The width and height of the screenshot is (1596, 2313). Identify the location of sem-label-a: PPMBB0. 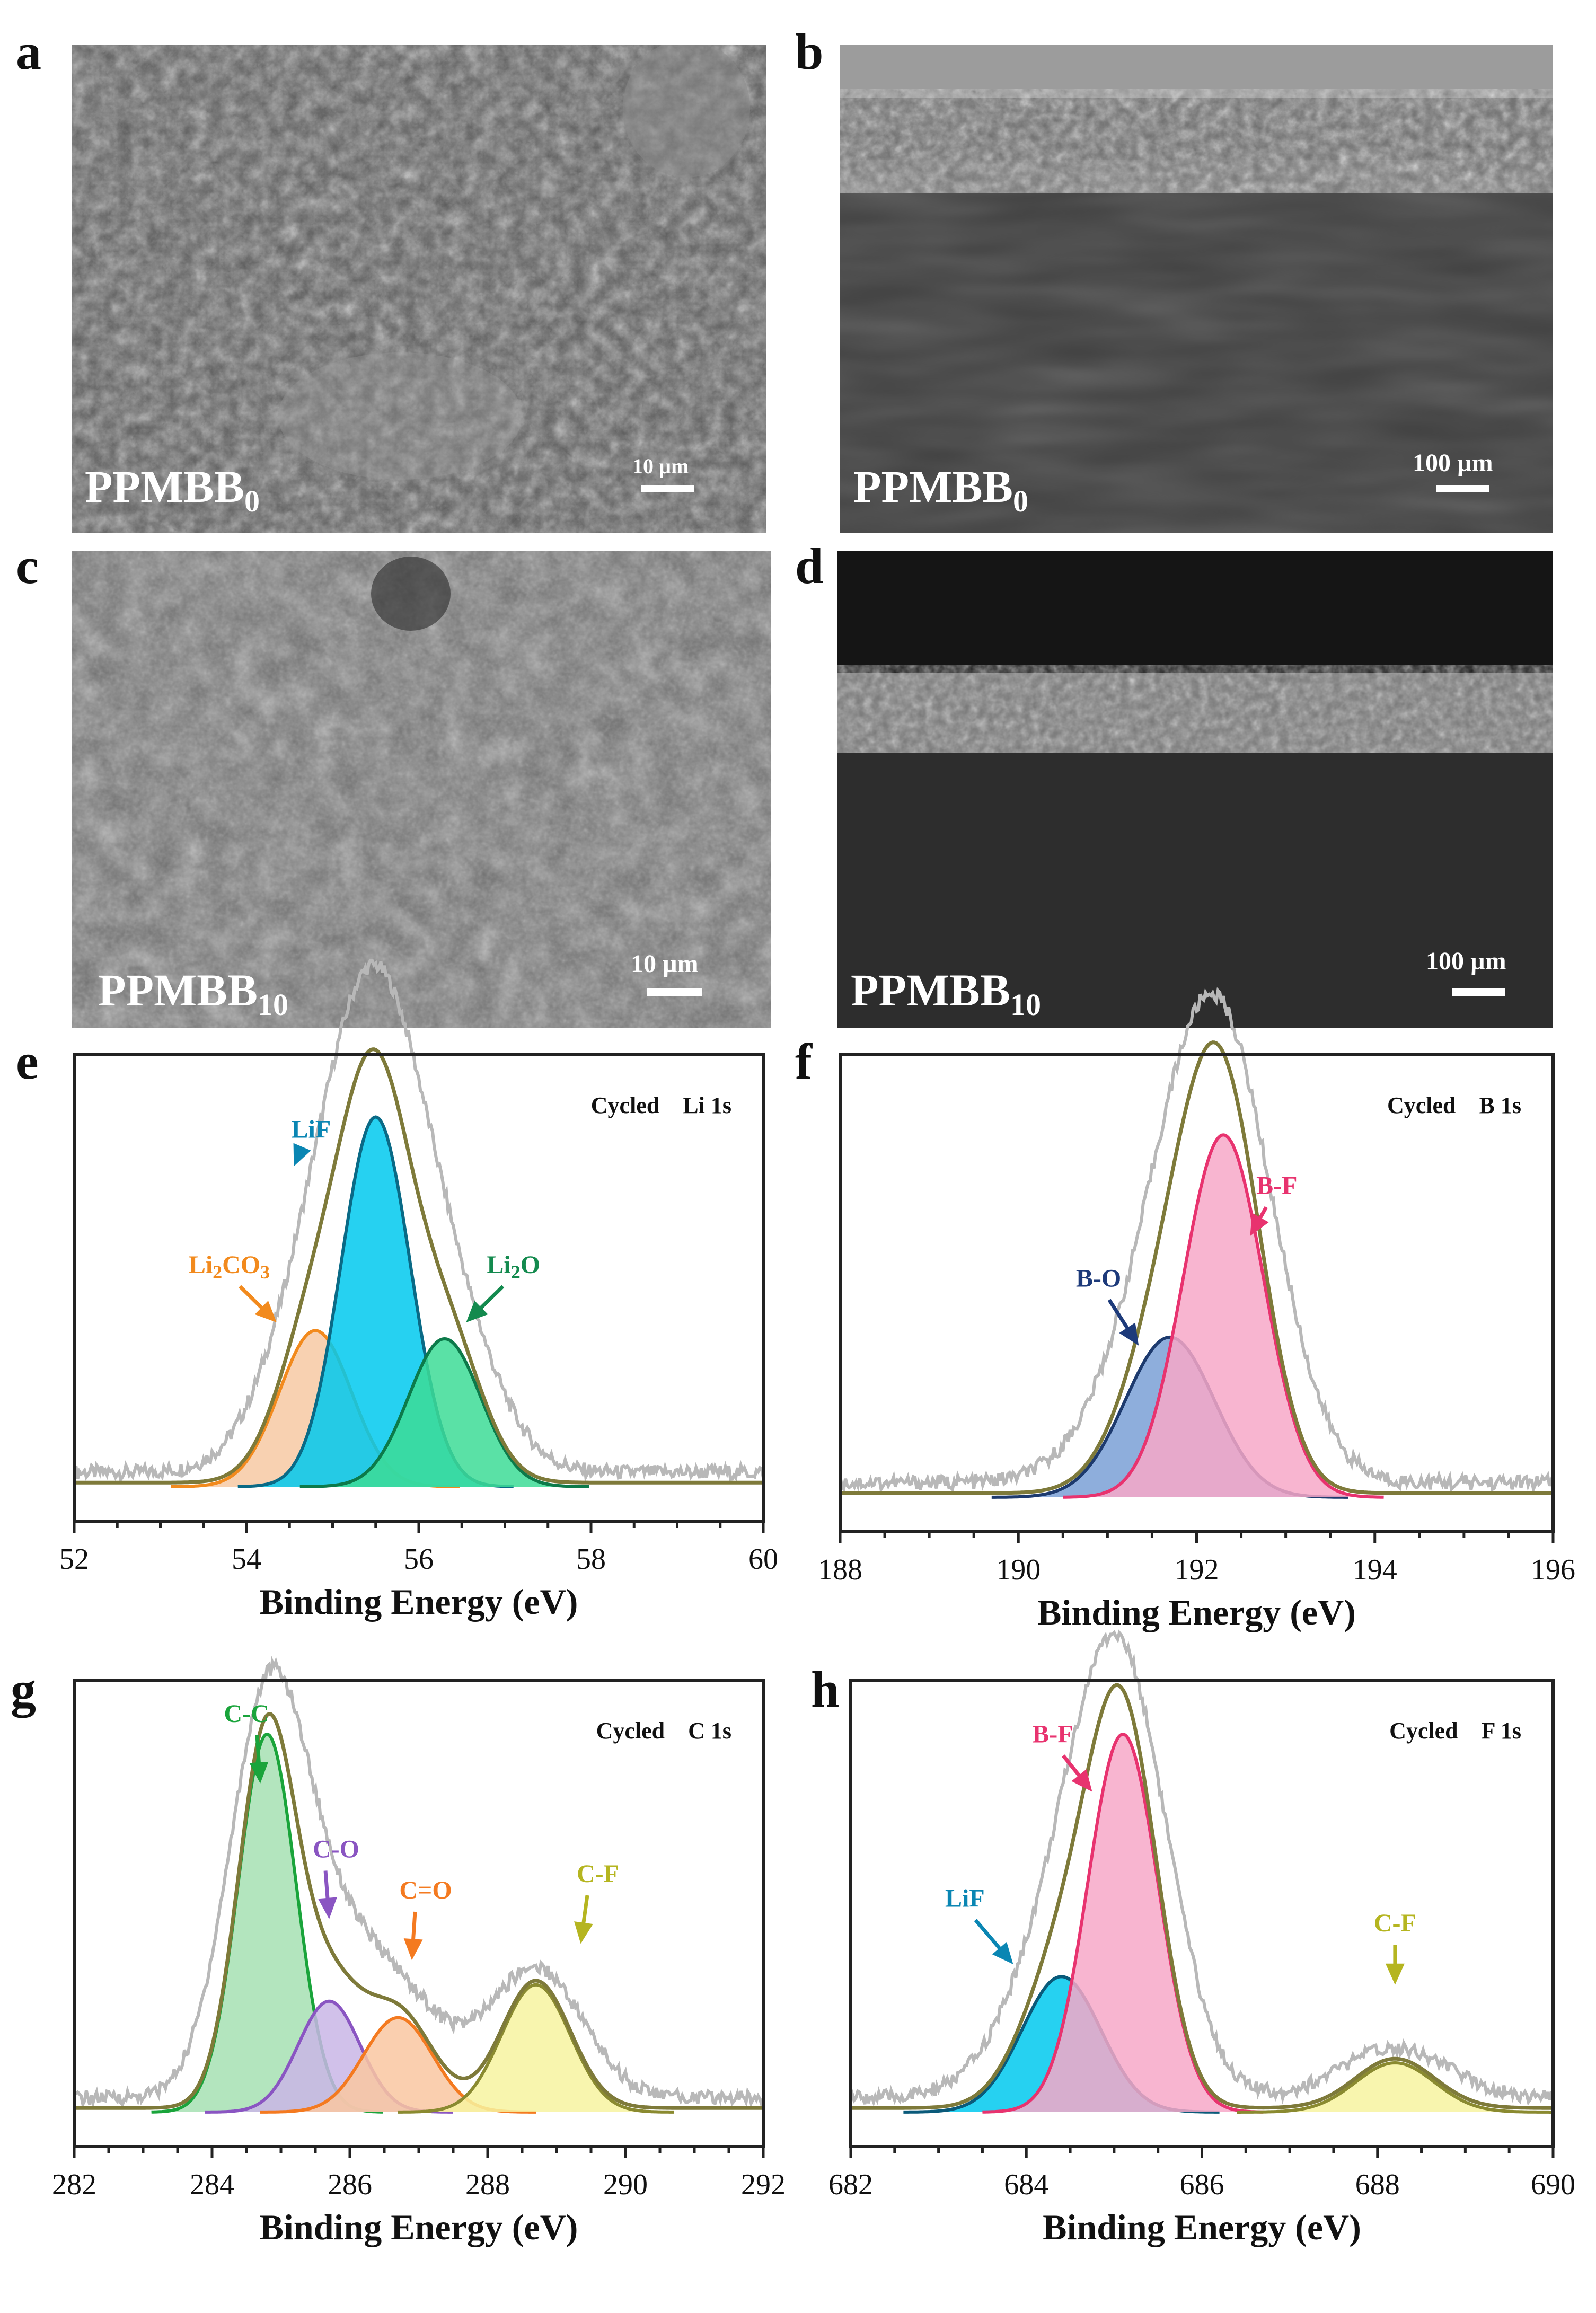
(172, 490).